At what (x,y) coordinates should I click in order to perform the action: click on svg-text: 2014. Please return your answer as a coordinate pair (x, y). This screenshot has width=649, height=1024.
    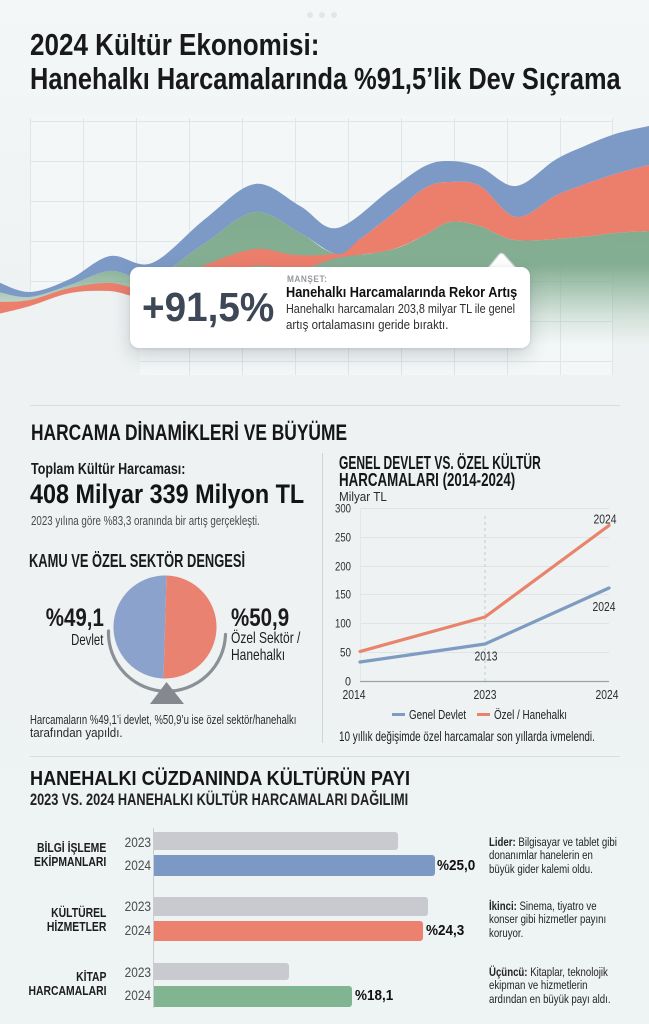
    Looking at the image, I should click on (354, 694).